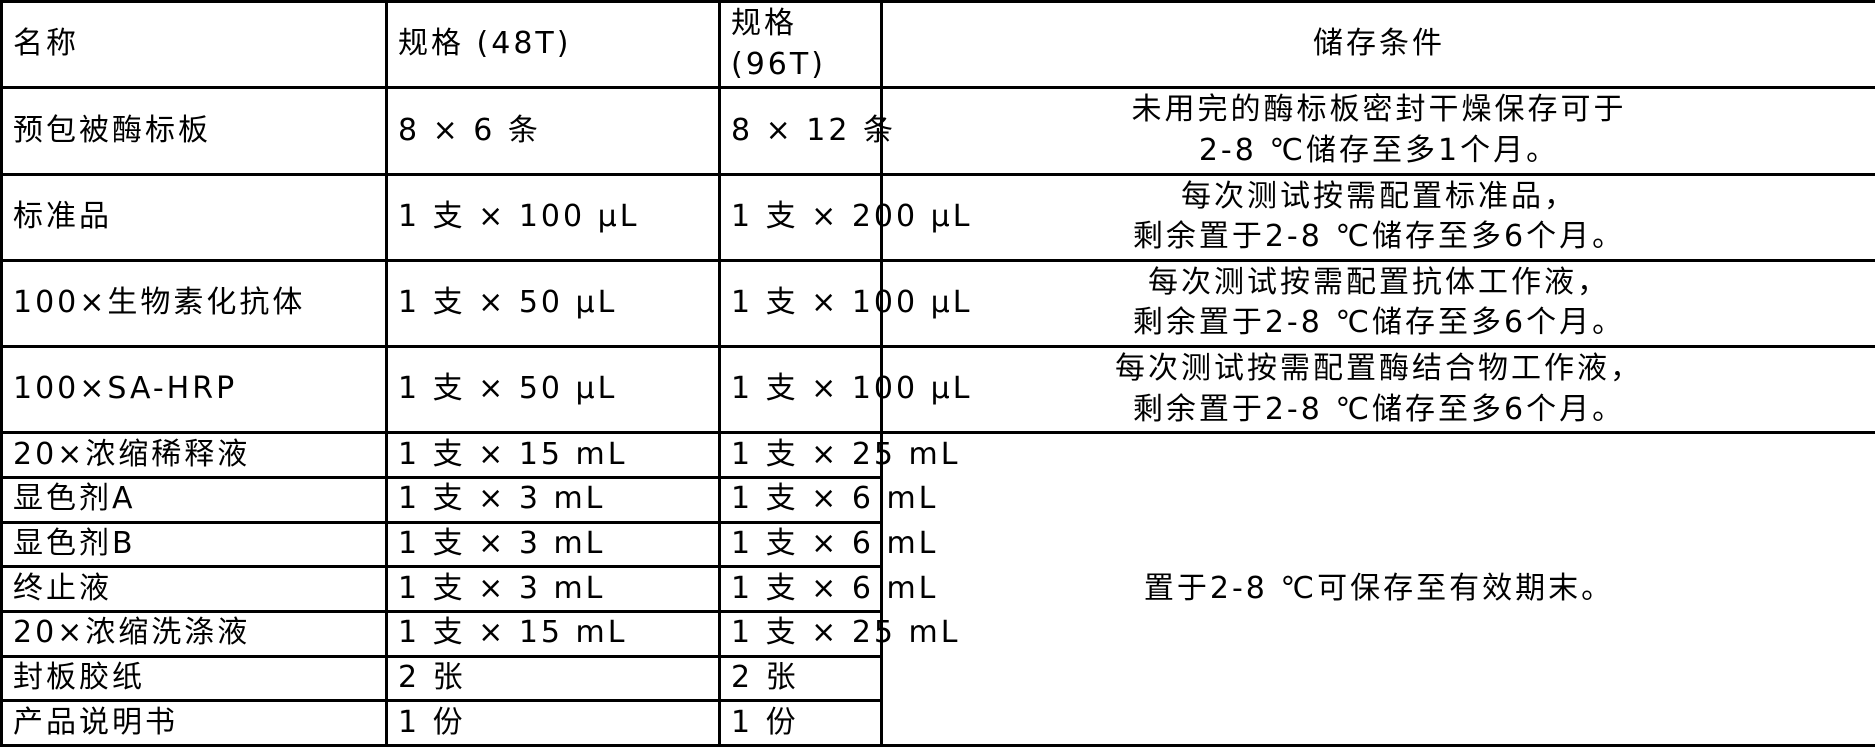 Image resolution: width=1875 pixels, height=747 pixels. I want to click on component-name: 显色剂B, so click(194, 544).